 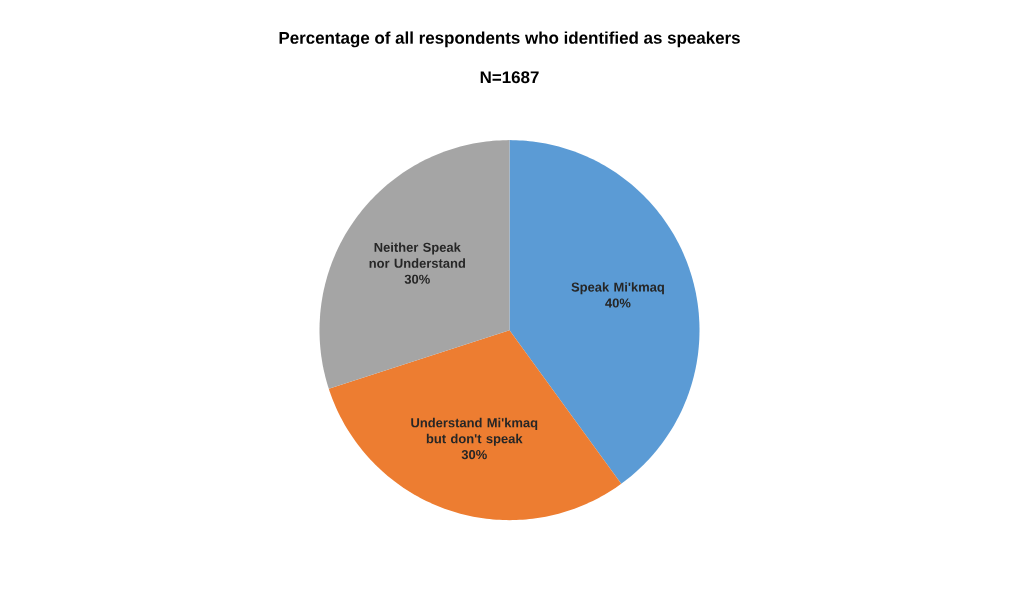 What do you see at coordinates (509, 39) in the screenshot?
I see `chart-title: Percentage of all respondents who identified as speakers` at bounding box center [509, 39].